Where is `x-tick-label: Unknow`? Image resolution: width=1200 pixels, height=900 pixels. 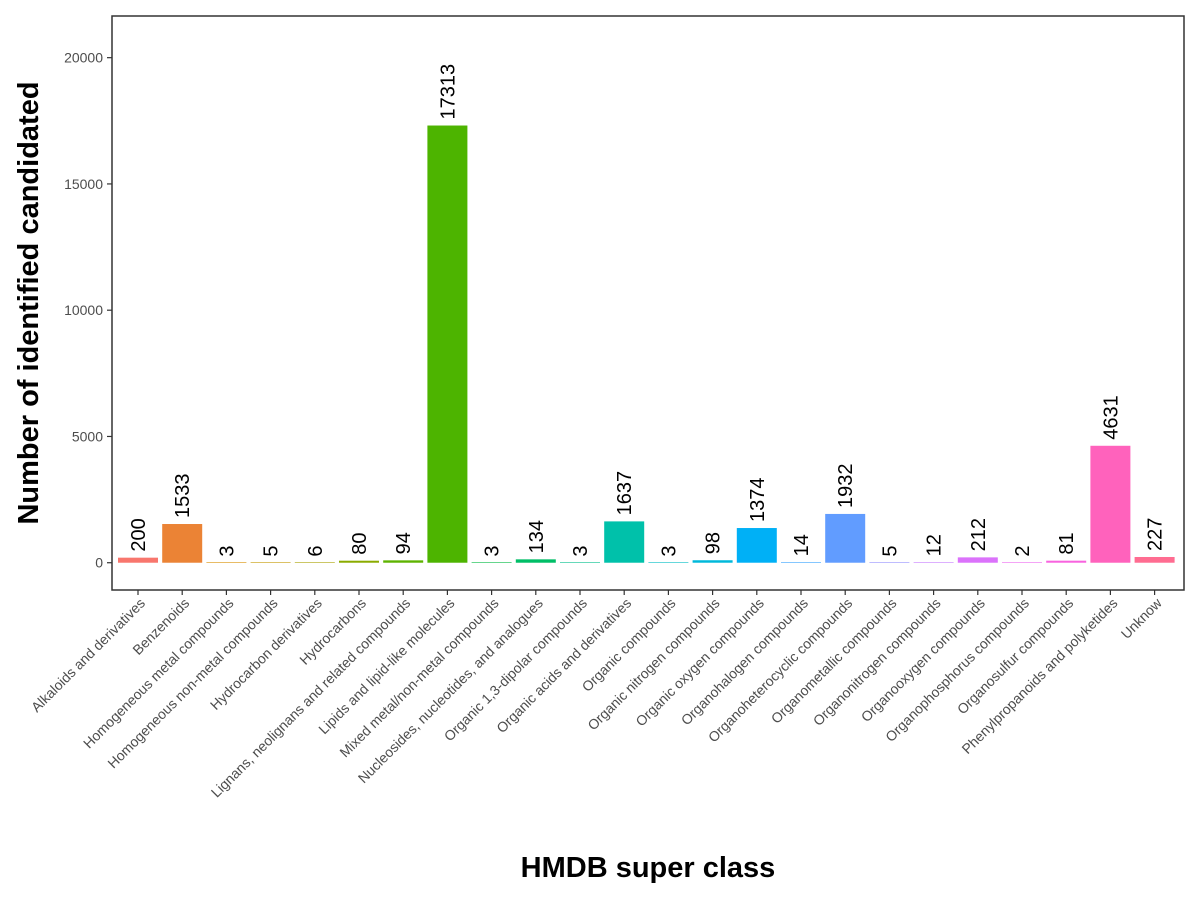
x-tick-label: Unknow is located at coordinates (1142, 618).